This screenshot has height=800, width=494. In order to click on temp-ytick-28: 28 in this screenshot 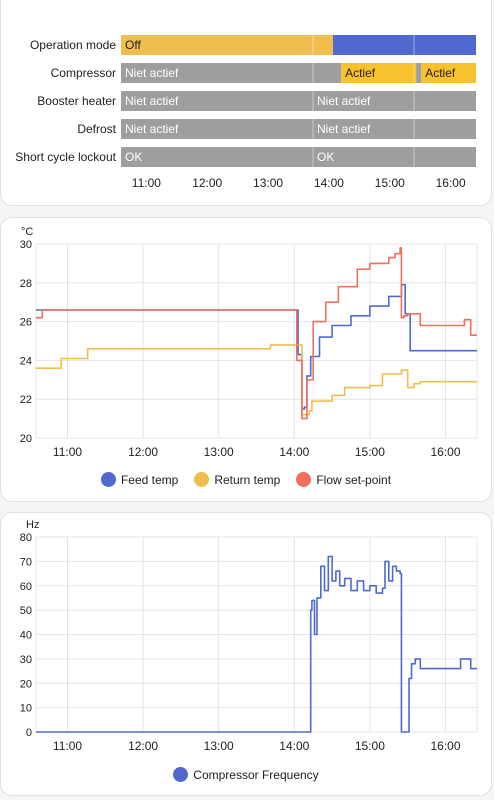, I will do `click(26, 284)`.